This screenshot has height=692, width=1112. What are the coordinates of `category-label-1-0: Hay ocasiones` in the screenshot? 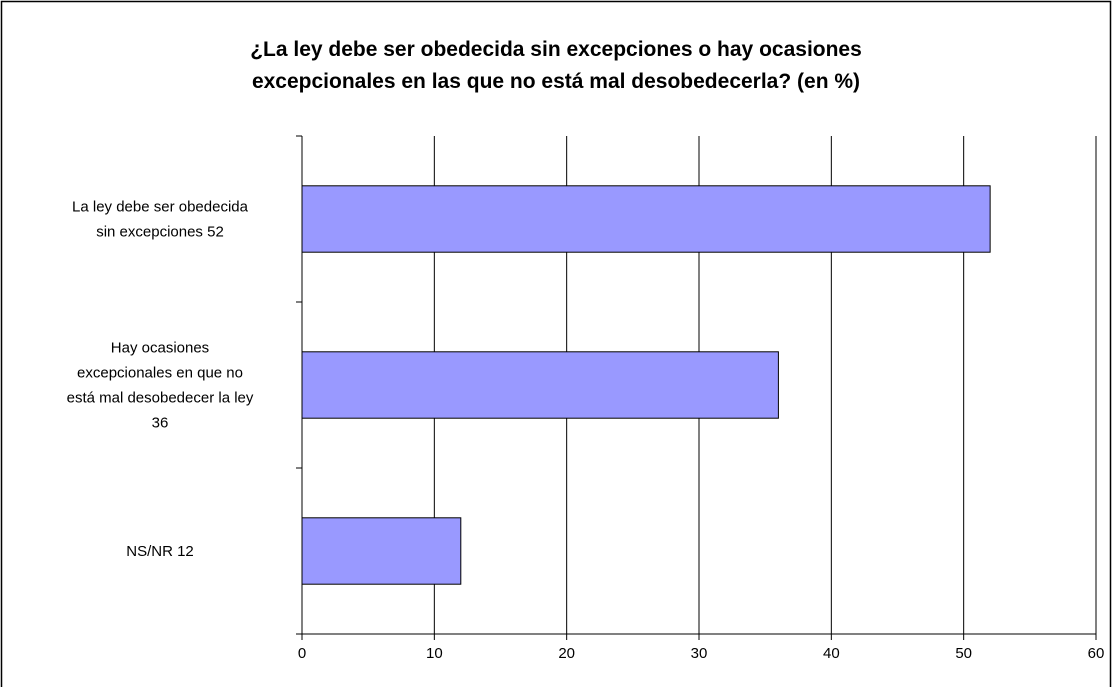 It's located at (160, 348).